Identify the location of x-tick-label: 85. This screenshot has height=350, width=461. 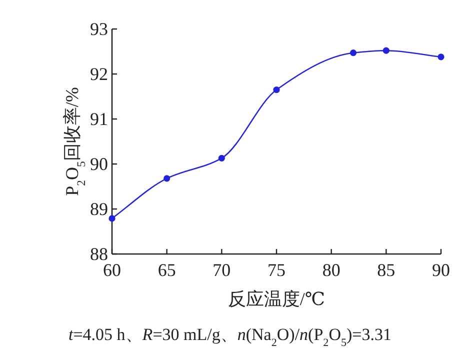
(386, 270).